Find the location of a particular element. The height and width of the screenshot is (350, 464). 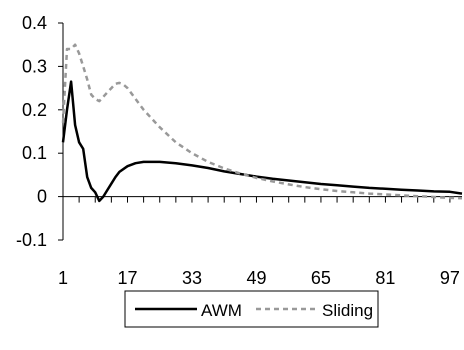

legend-label-awm: AWM is located at coordinates (221, 310).